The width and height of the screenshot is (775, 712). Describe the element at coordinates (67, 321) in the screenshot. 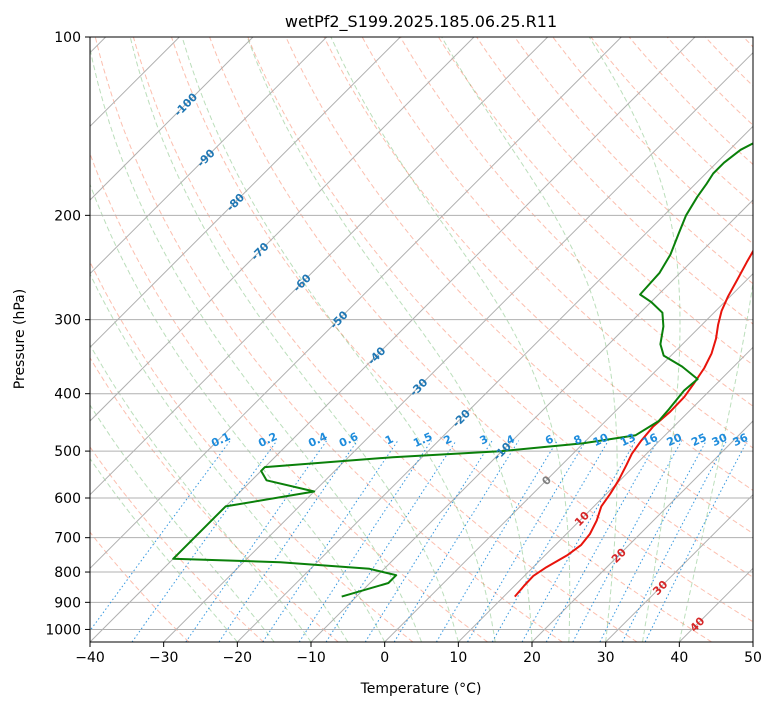

I see `y-tick-label: 300` at that location.